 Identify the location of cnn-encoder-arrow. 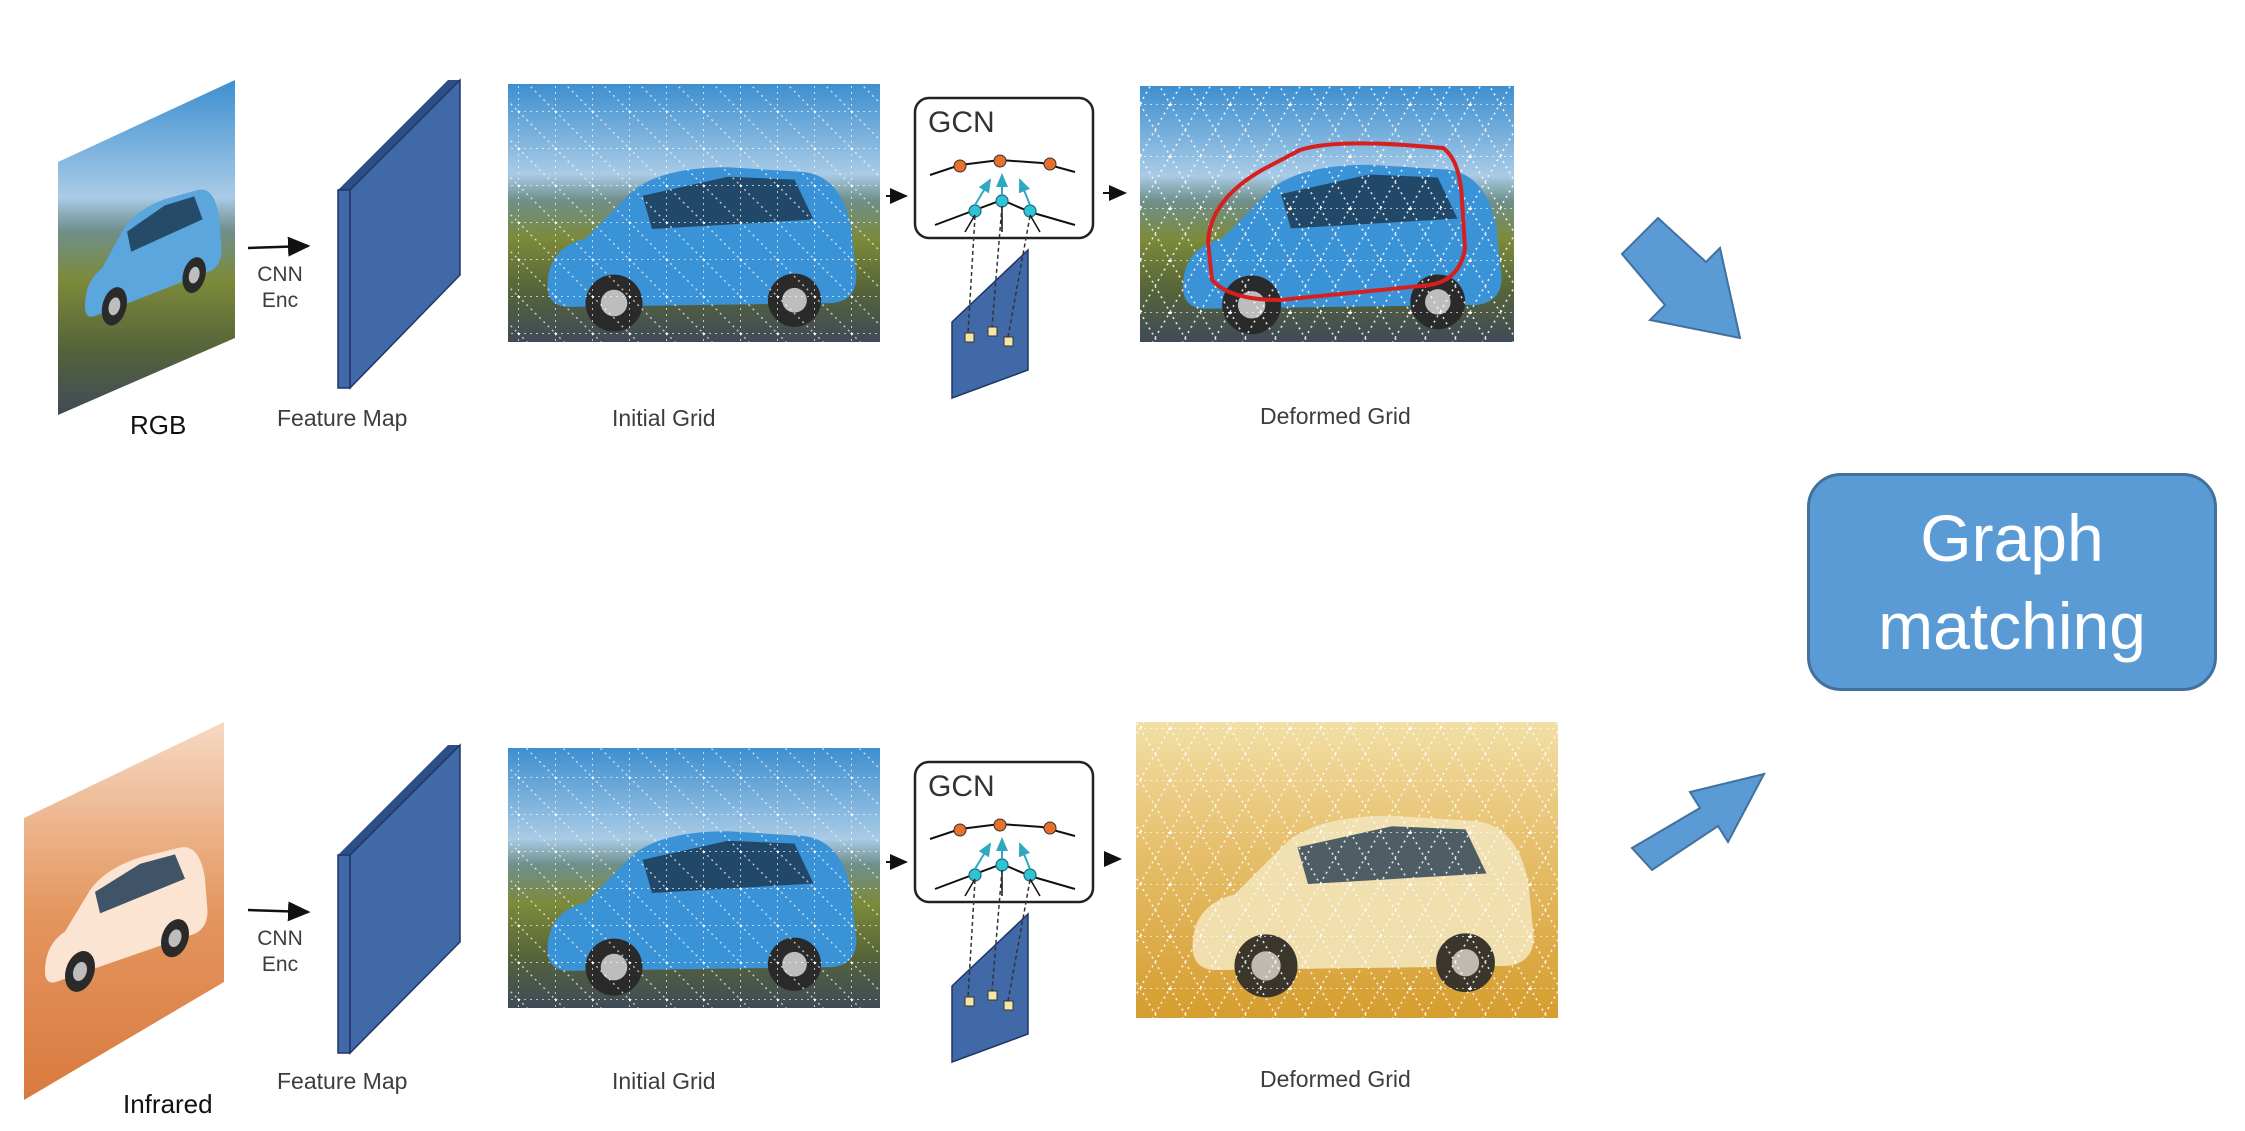
(279, 246).